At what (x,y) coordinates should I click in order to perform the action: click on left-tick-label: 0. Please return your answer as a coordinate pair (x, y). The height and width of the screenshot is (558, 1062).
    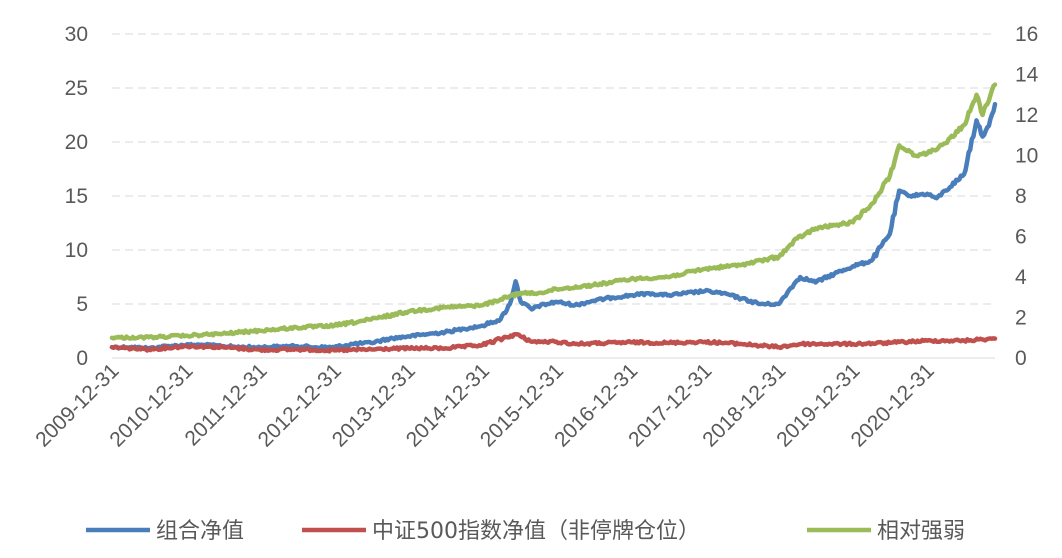
    Looking at the image, I should click on (82, 358).